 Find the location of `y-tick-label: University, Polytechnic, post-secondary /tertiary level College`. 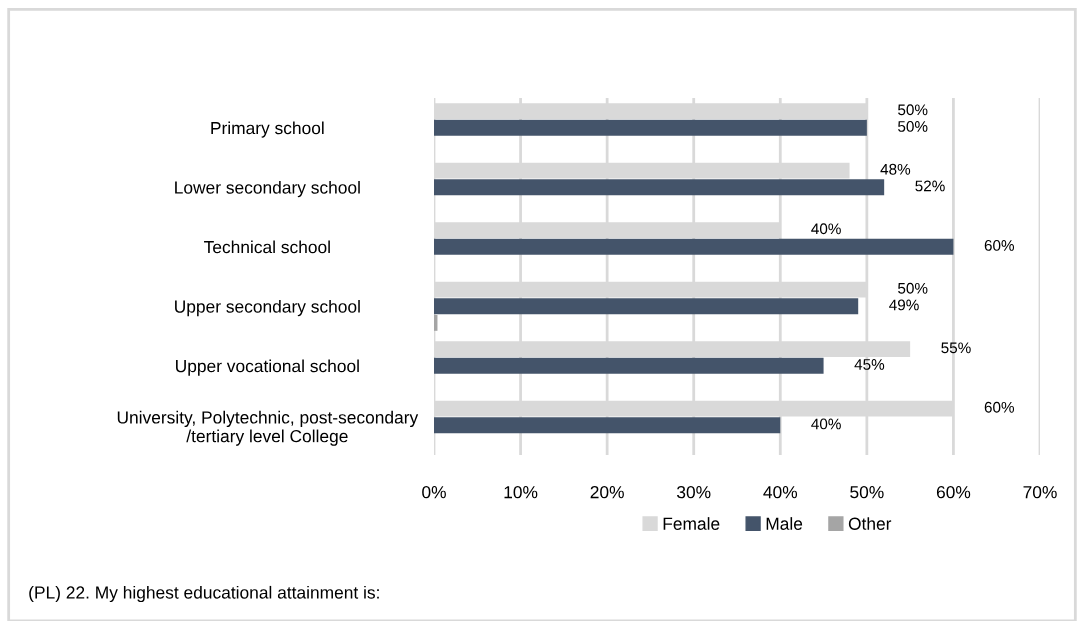

y-tick-label: University, Polytechnic, post-secondary /tertiary level College is located at coordinates (268, 428).